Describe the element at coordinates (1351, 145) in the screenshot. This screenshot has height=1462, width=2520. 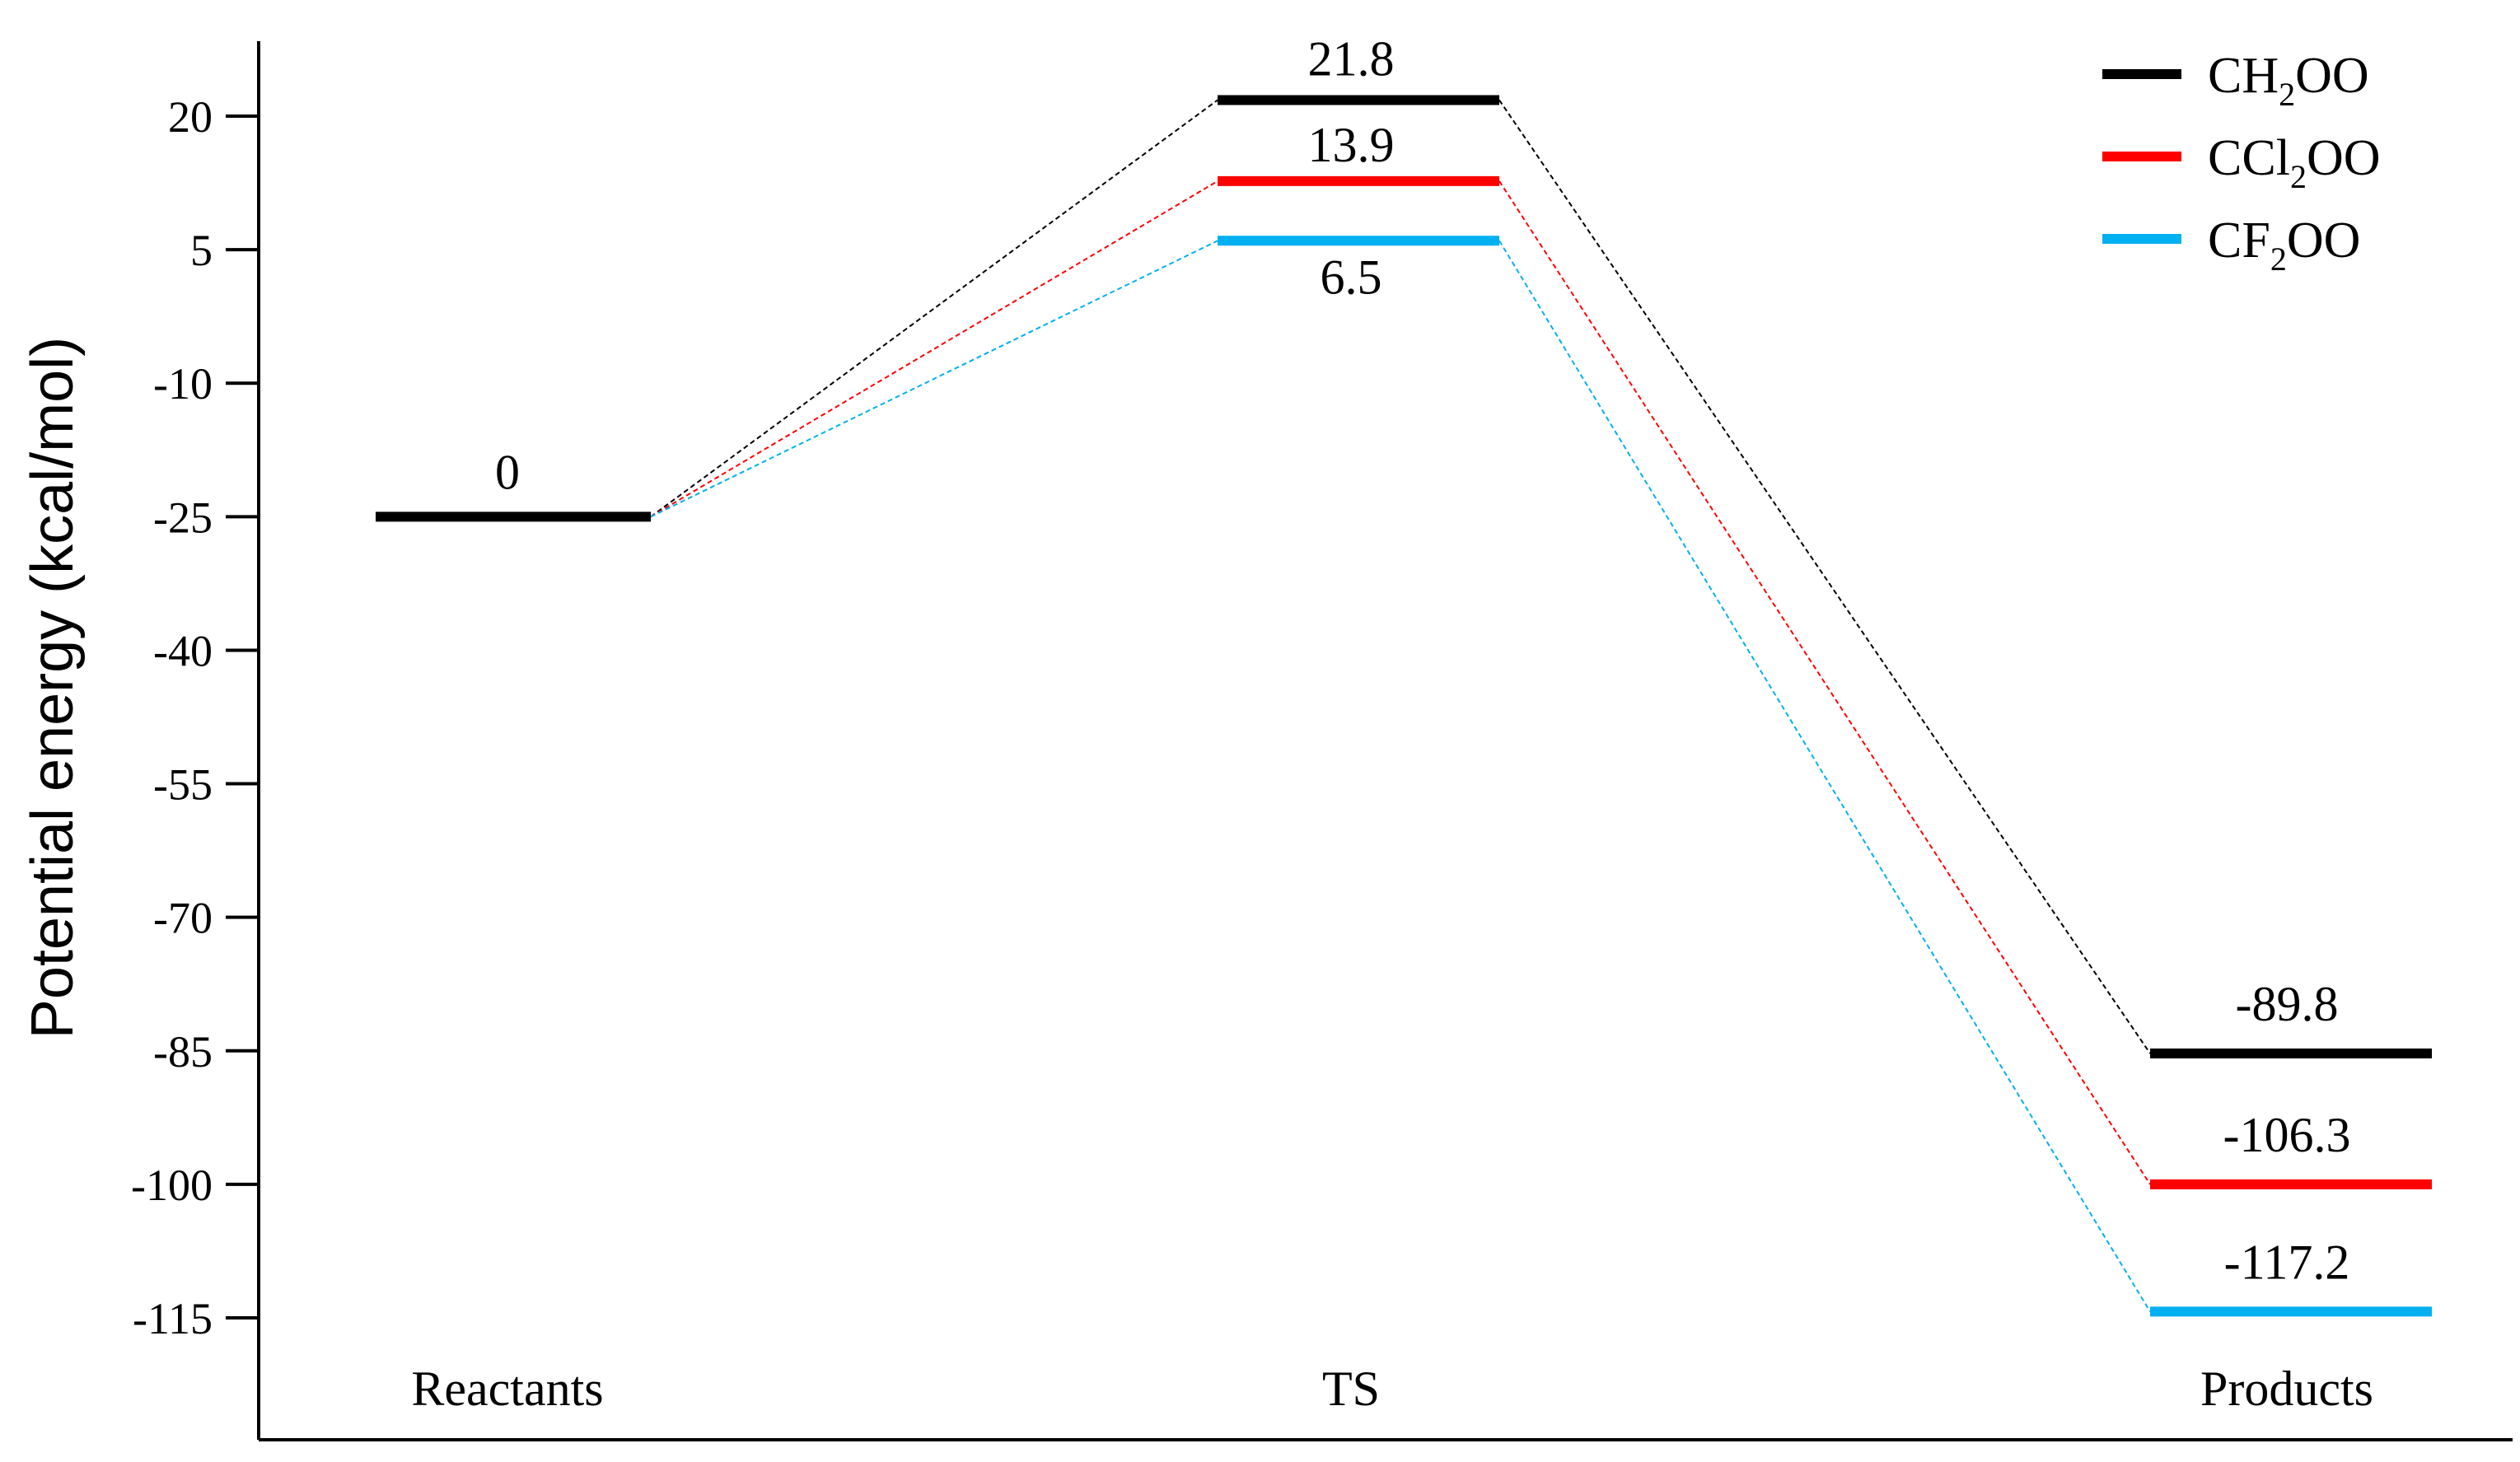
I see `value-label: 13.9` at that location.